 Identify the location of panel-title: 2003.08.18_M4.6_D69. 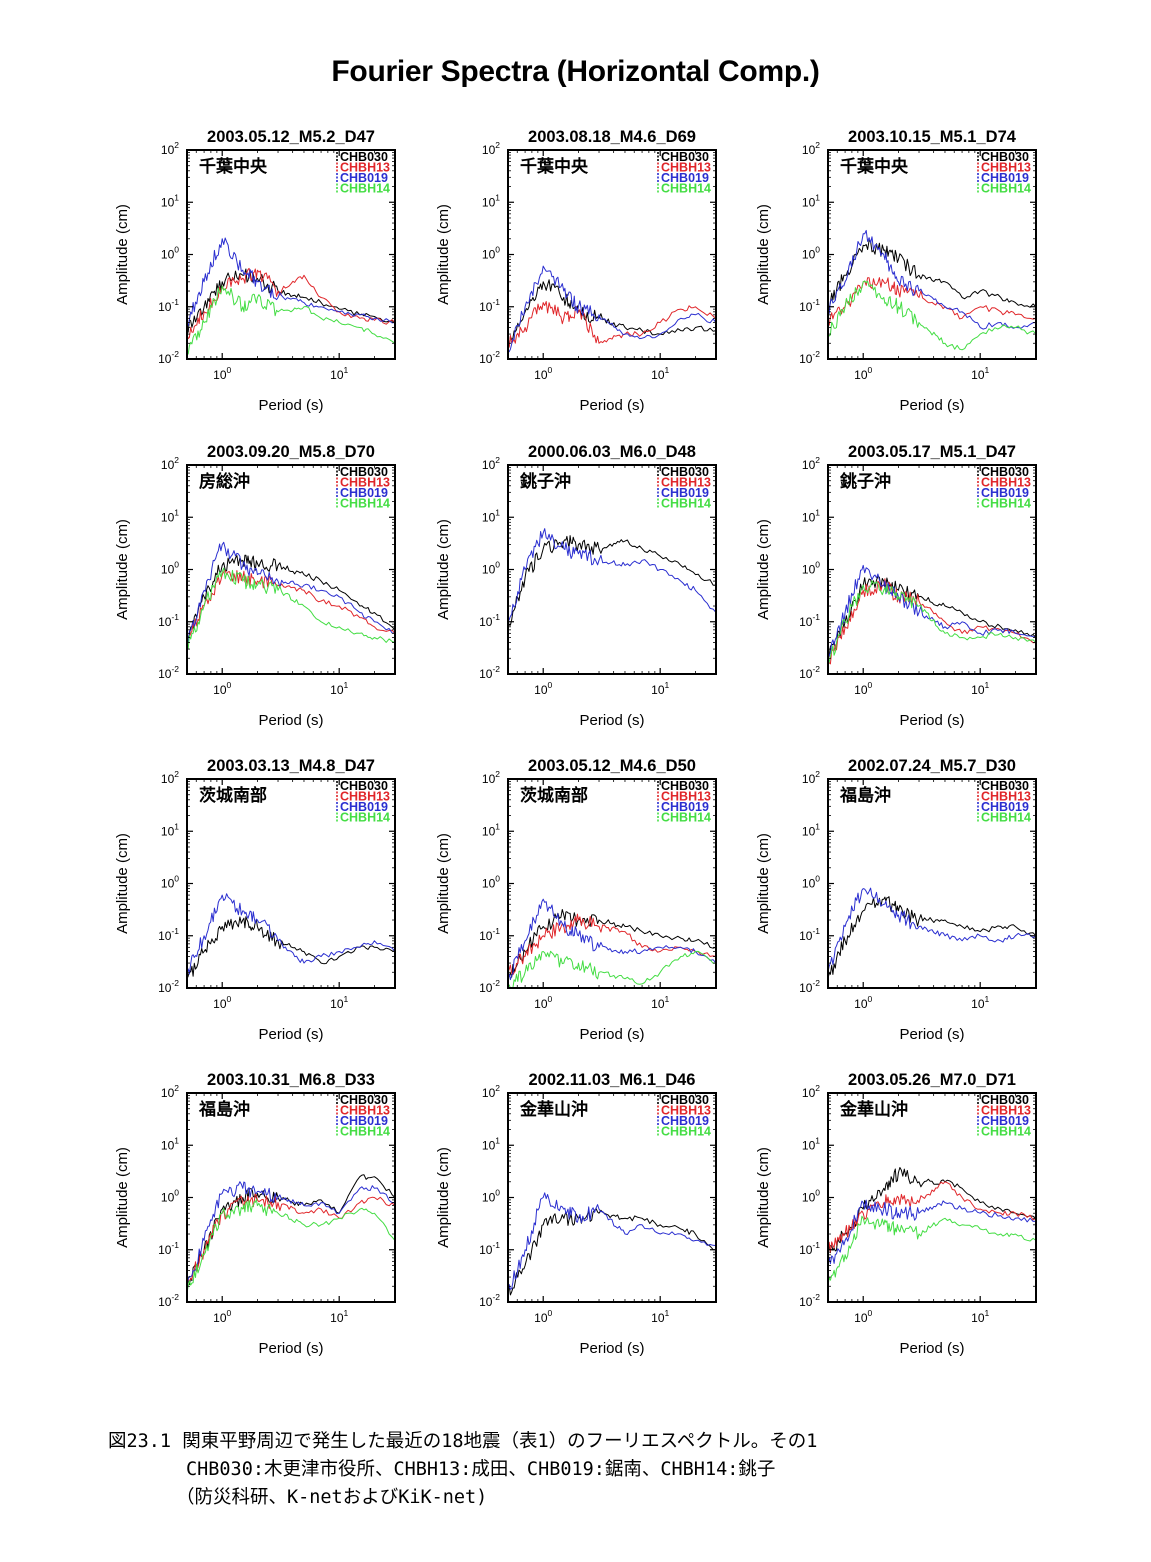
(612, 137).